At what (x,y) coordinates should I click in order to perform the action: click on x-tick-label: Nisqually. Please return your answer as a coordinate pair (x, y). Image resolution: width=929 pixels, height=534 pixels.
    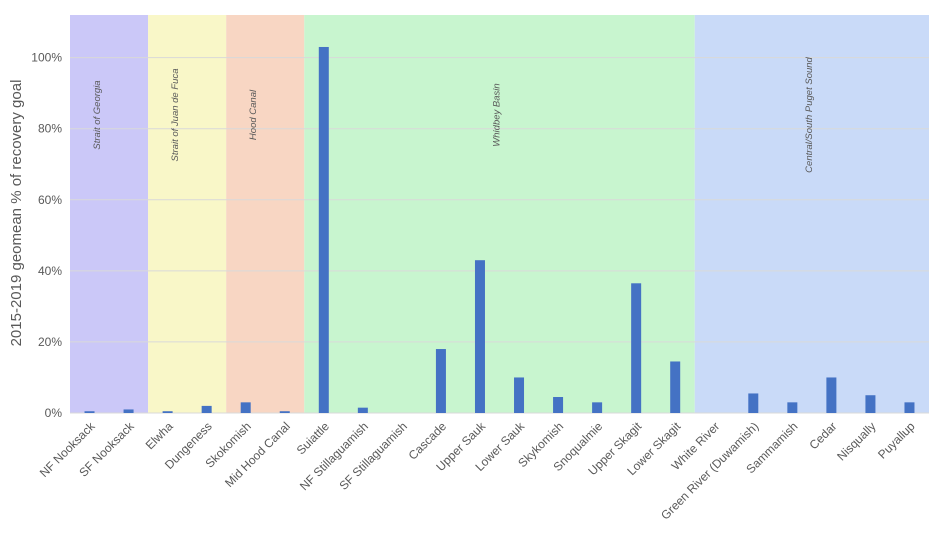
    Looking at the image, I should click on (856, 441).